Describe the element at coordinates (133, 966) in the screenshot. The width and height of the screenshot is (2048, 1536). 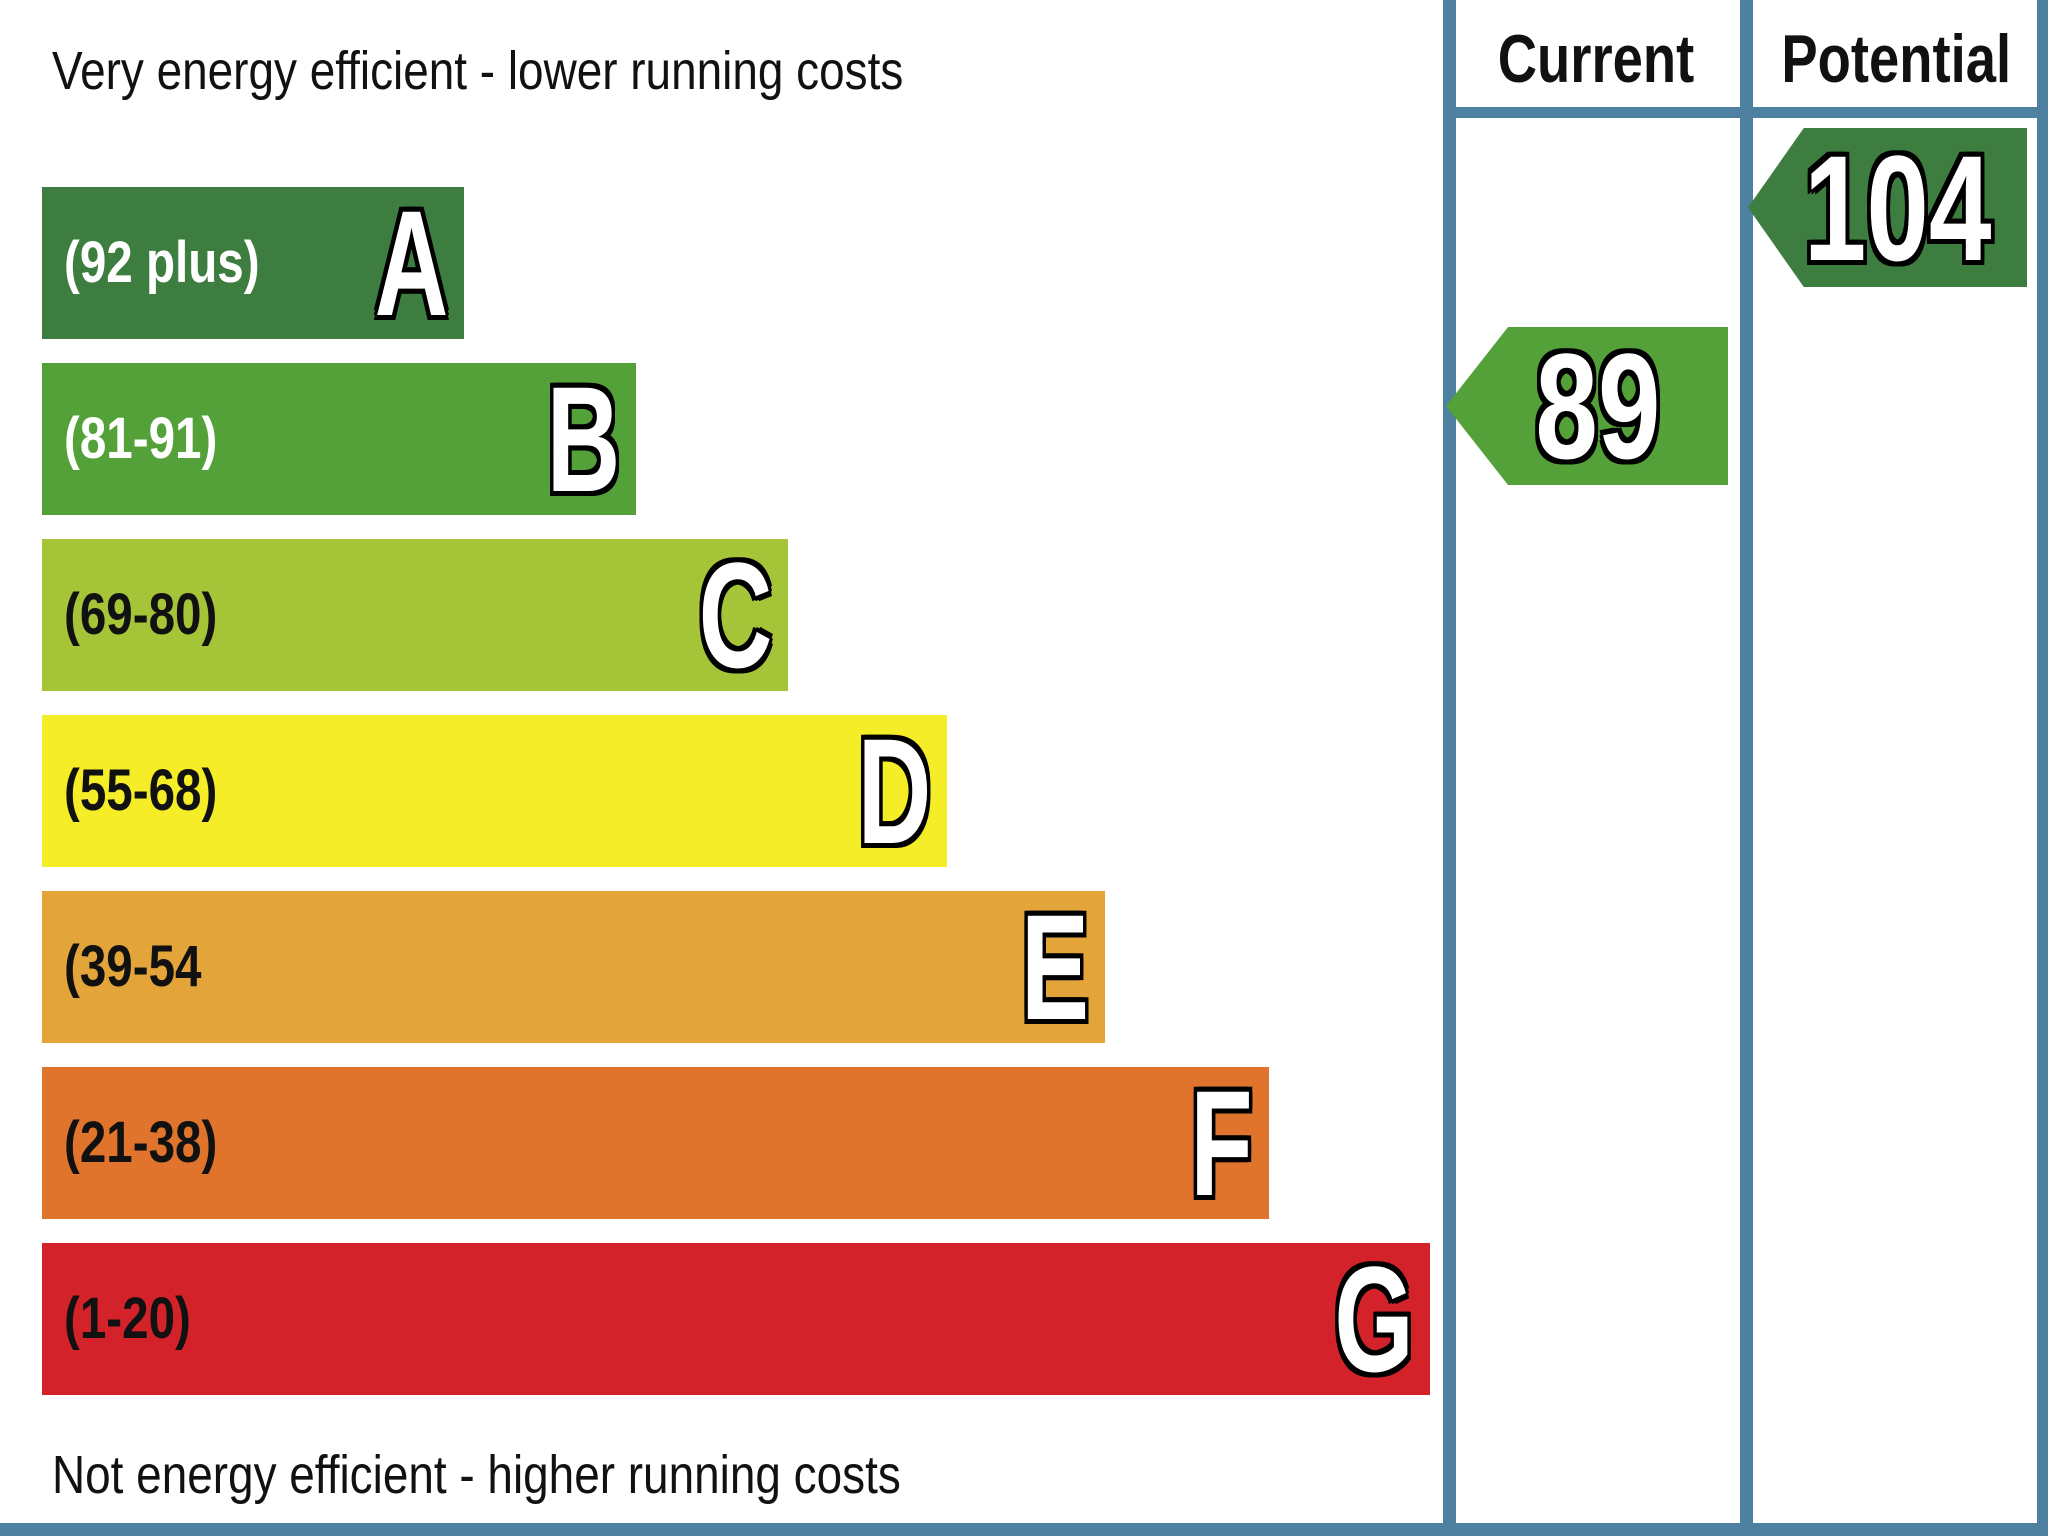
I see `band-range-label: (39-54` at that location.